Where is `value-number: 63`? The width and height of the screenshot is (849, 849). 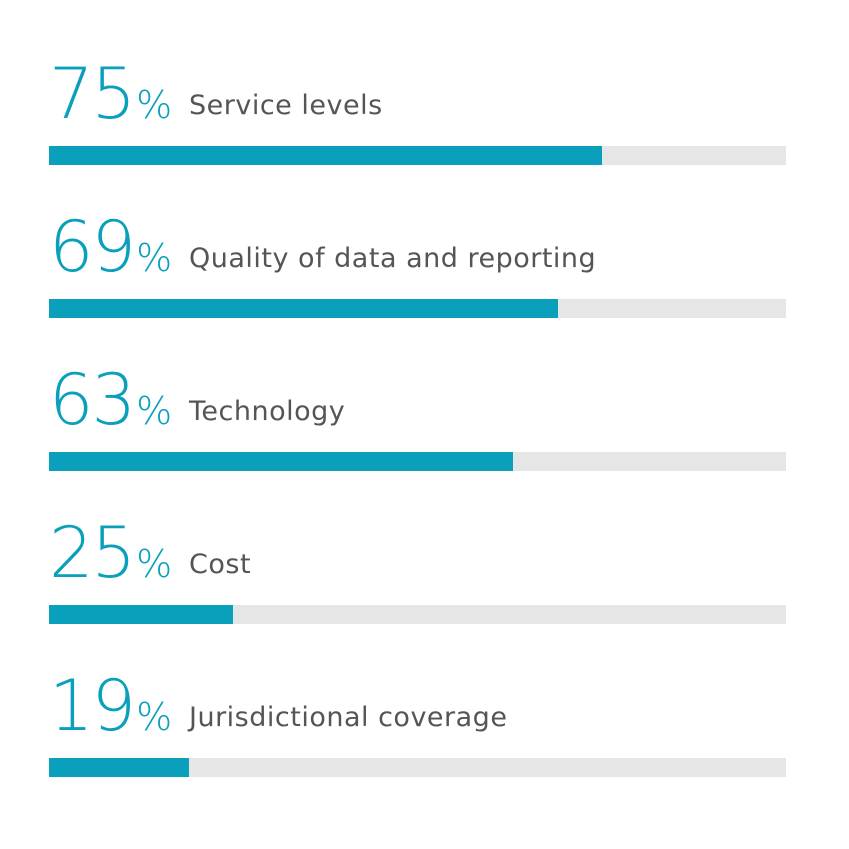
value-number: 63 is located at coordinates (92, 400).